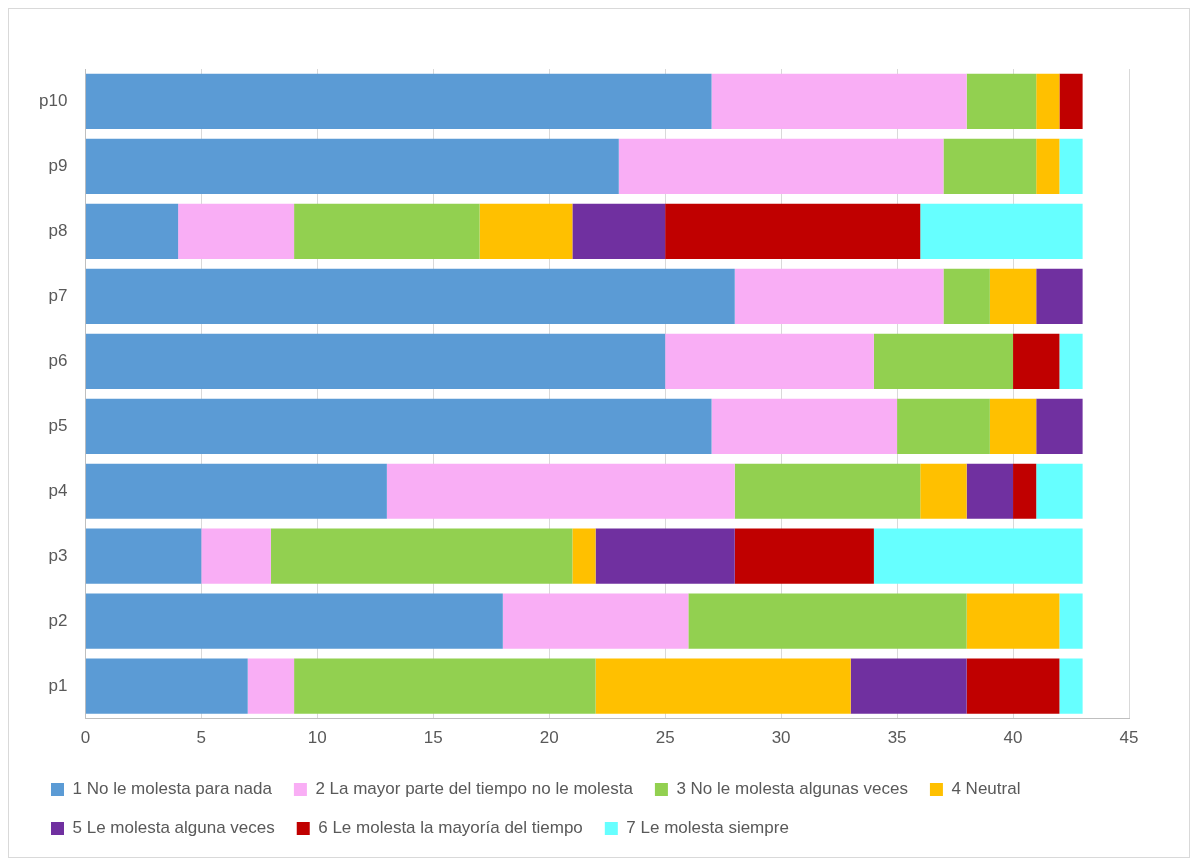 This screenshot has width=1198, height=865. I want to click on legend-label: 3 No le molesta algunas veces, so click(792, 789).